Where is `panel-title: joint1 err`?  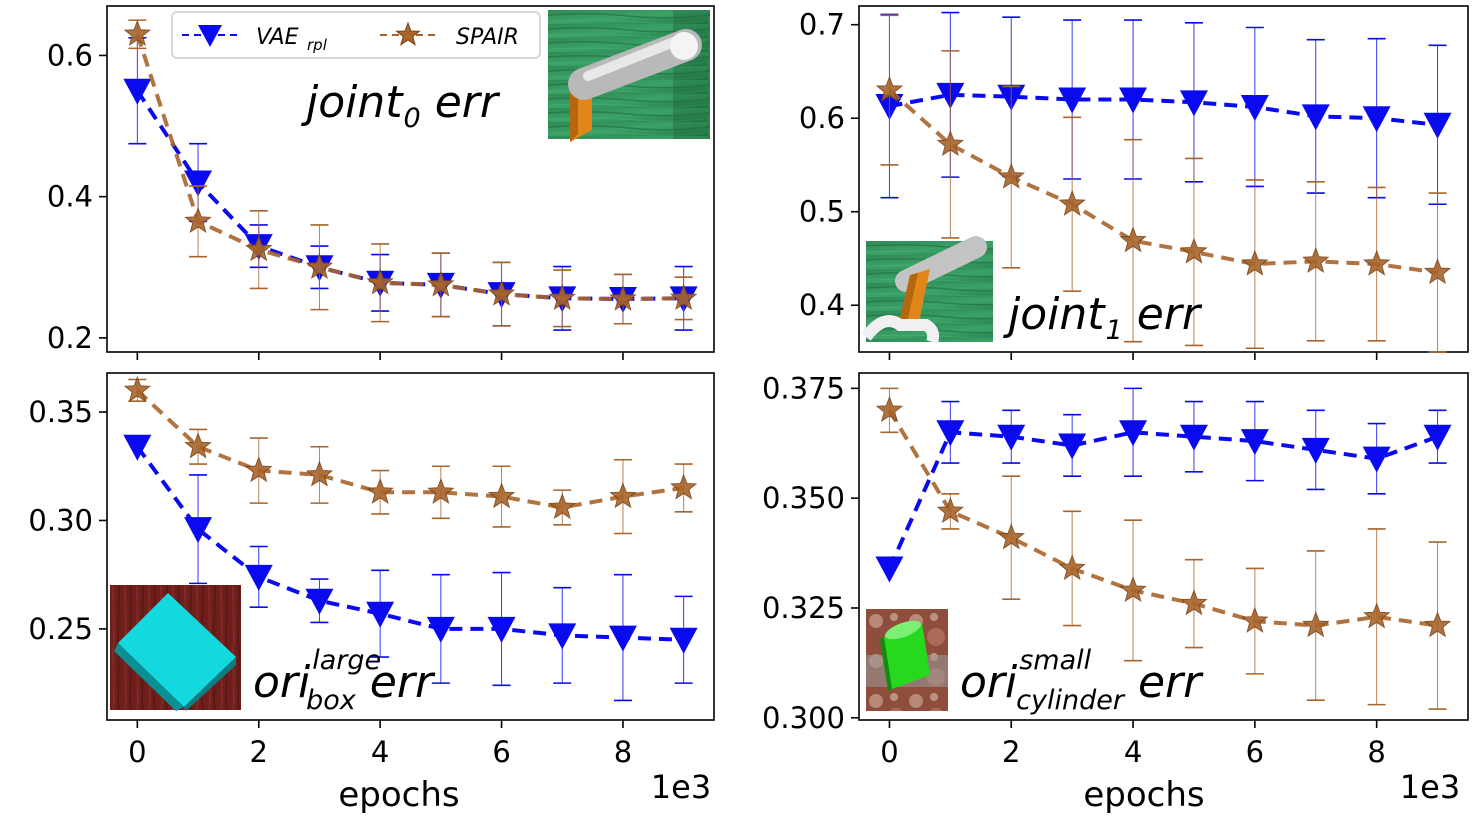
panel-title: joint1 err is located at coordinates (1103, 317).